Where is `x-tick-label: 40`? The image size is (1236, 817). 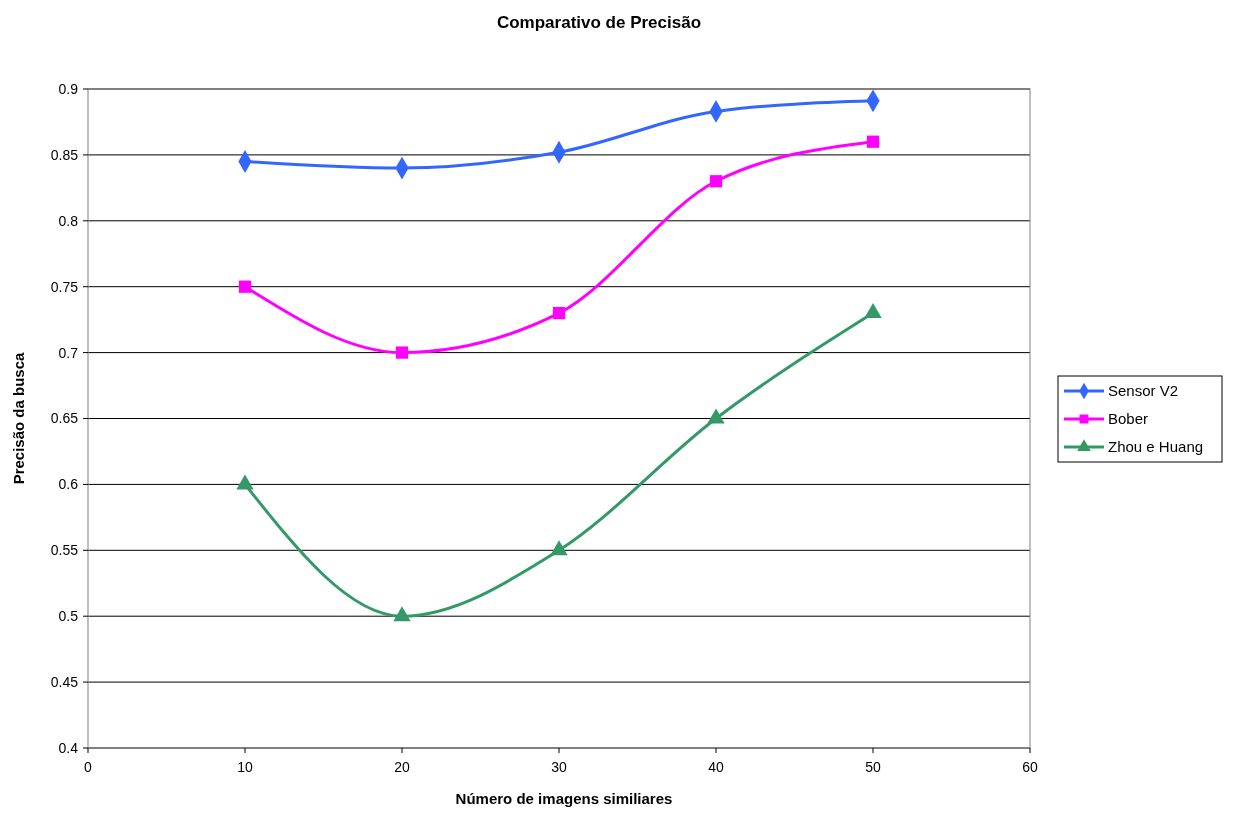
x-tick-label: 40 is located at coordinates (716, 767).